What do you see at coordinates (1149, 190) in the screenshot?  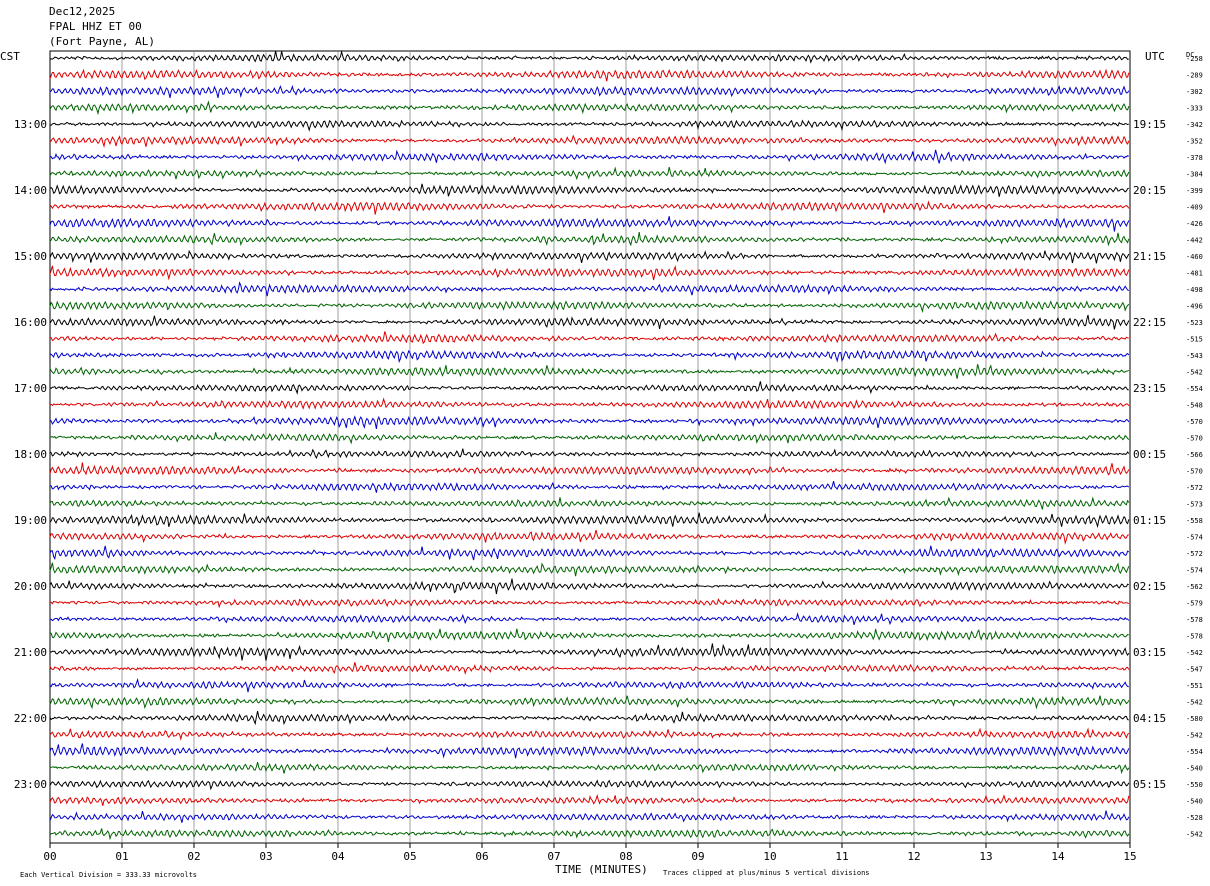 I see `utc-hour-label: 20:15` at bounding box center [1149, 190].